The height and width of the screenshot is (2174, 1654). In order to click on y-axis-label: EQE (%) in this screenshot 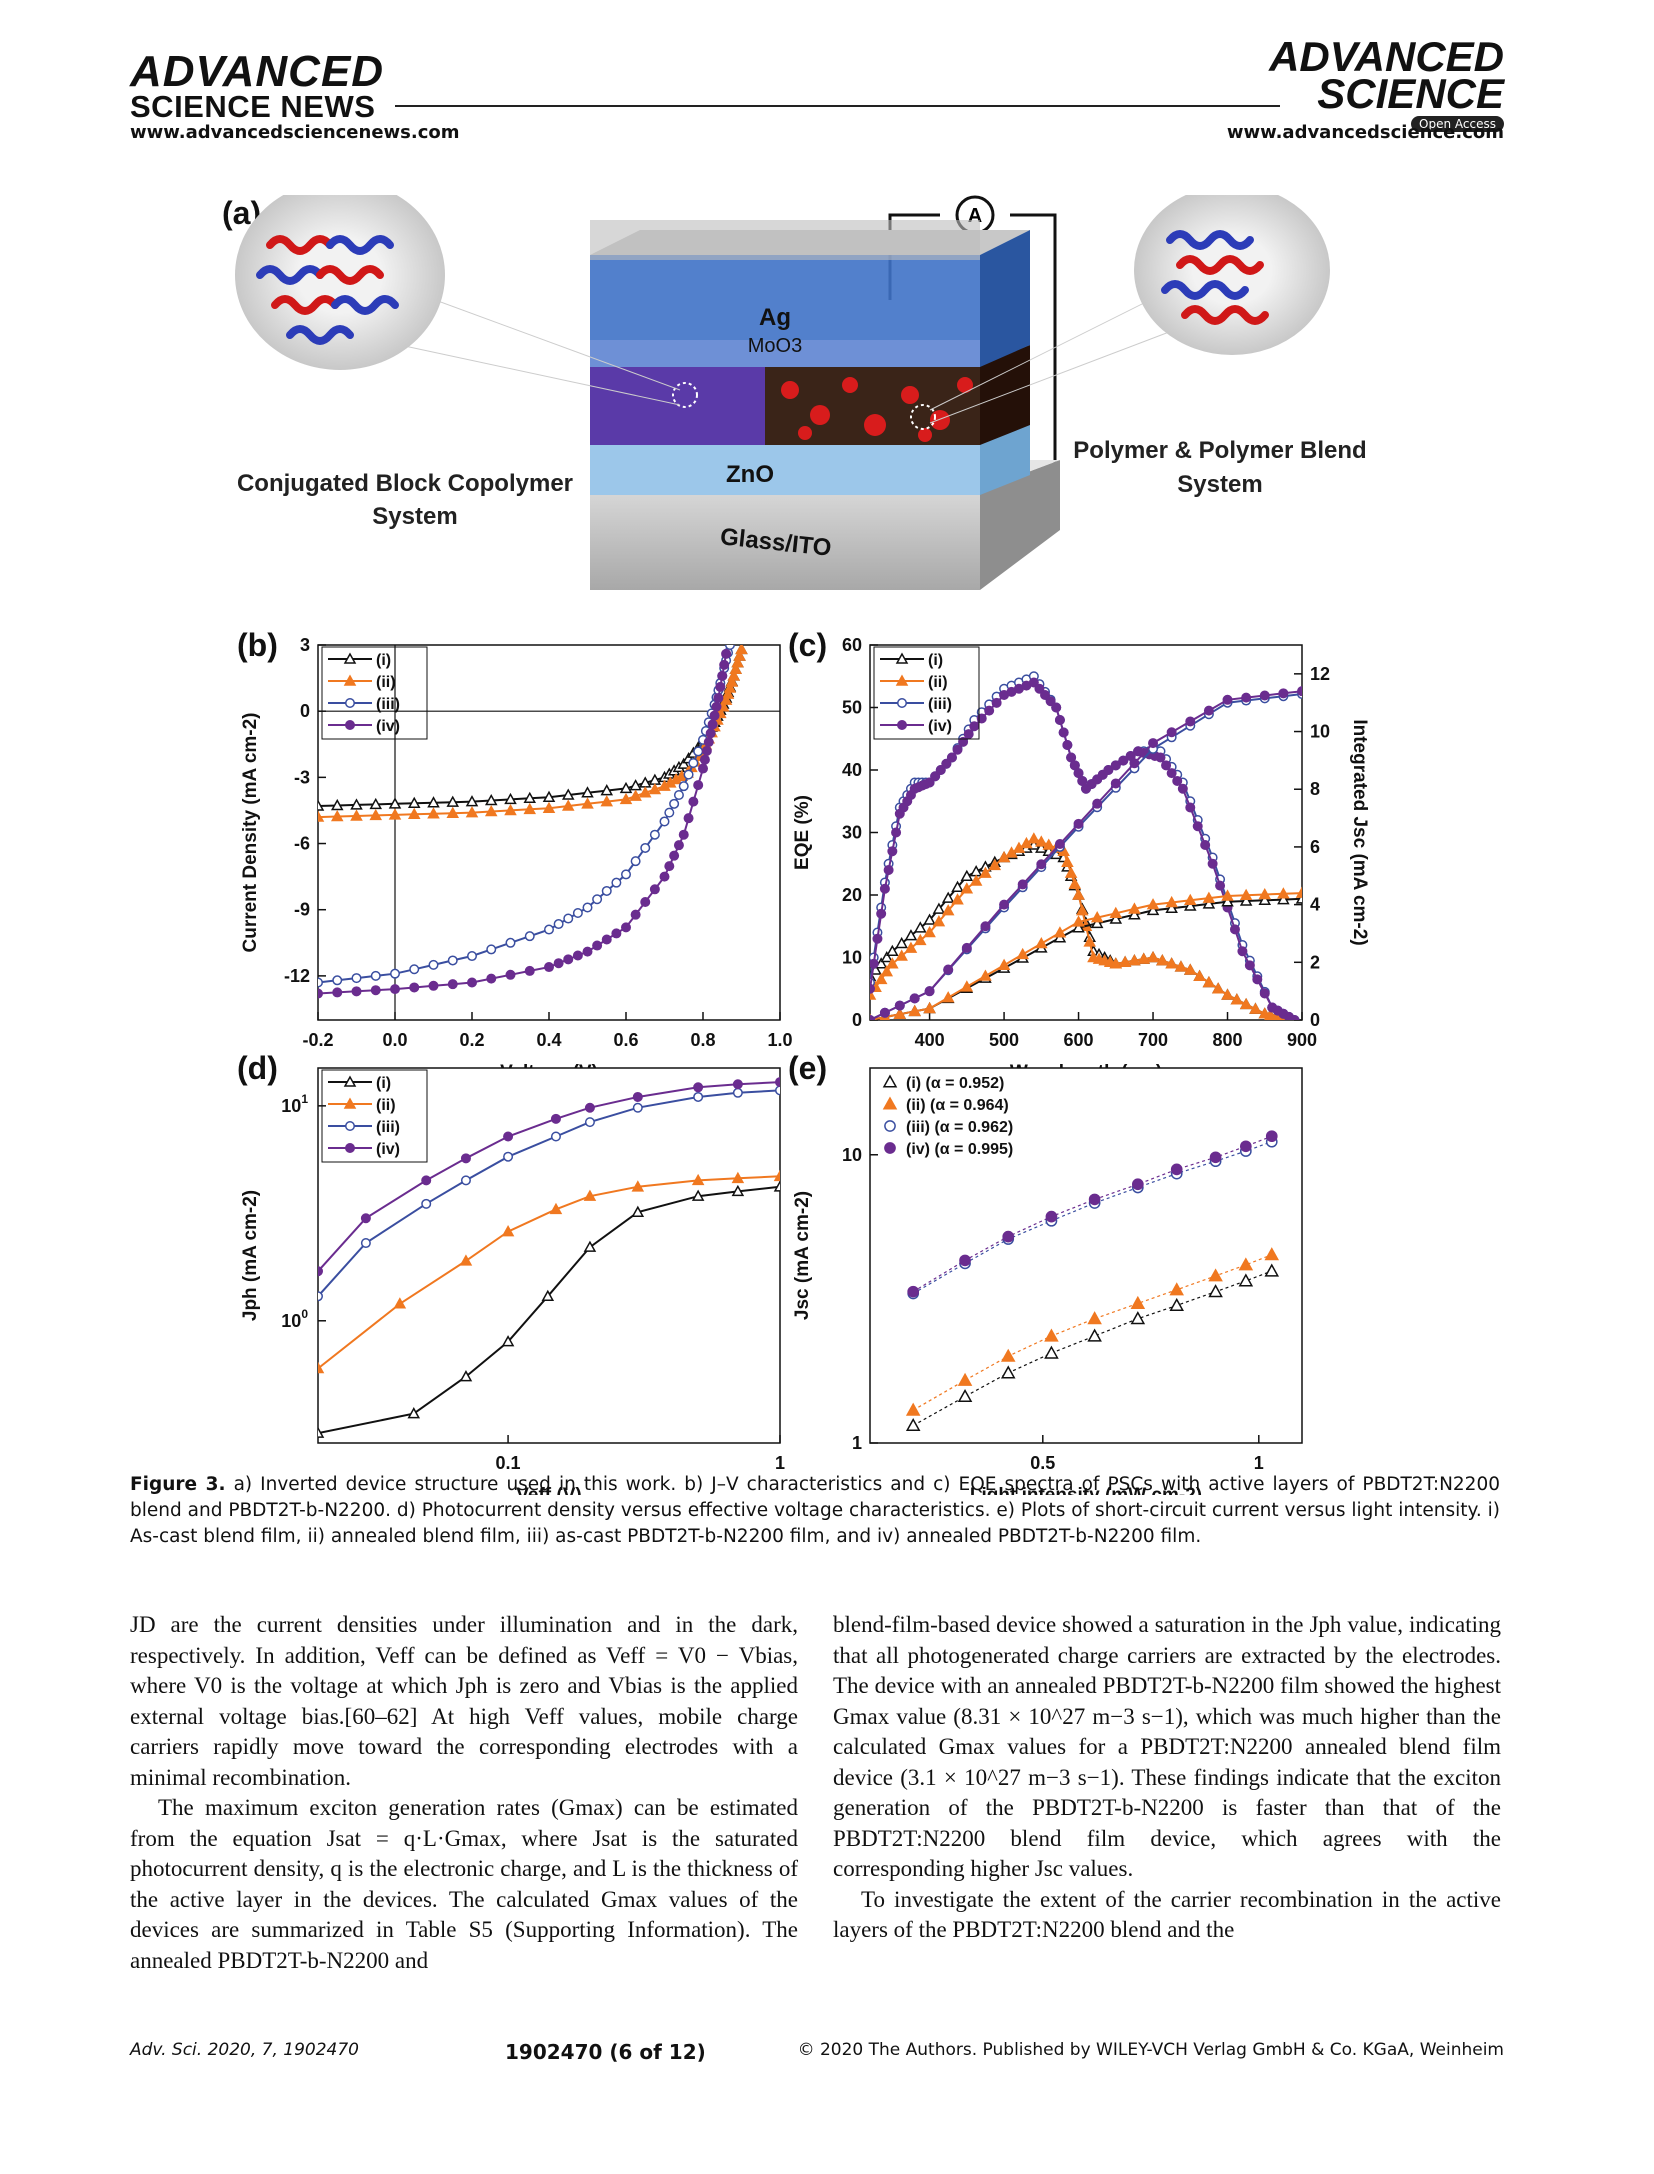, I will do `click(802, 832)`.